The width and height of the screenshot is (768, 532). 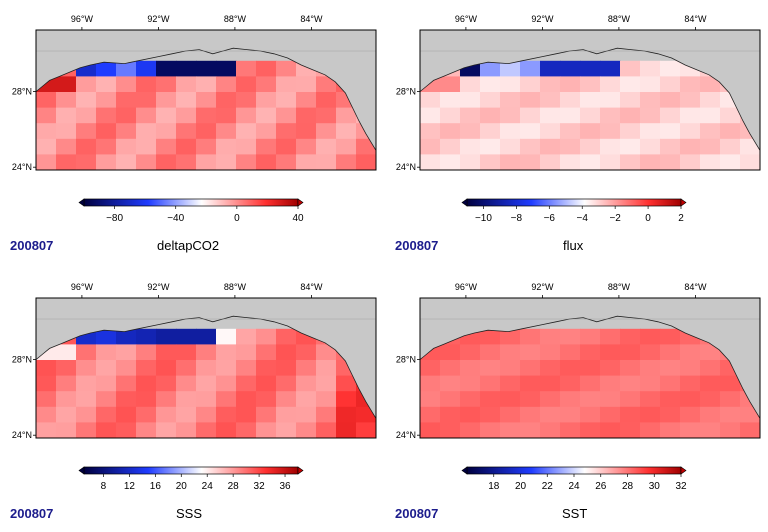 I want to click on colorbar-tick-label: 12, so click(x=130, y=486).